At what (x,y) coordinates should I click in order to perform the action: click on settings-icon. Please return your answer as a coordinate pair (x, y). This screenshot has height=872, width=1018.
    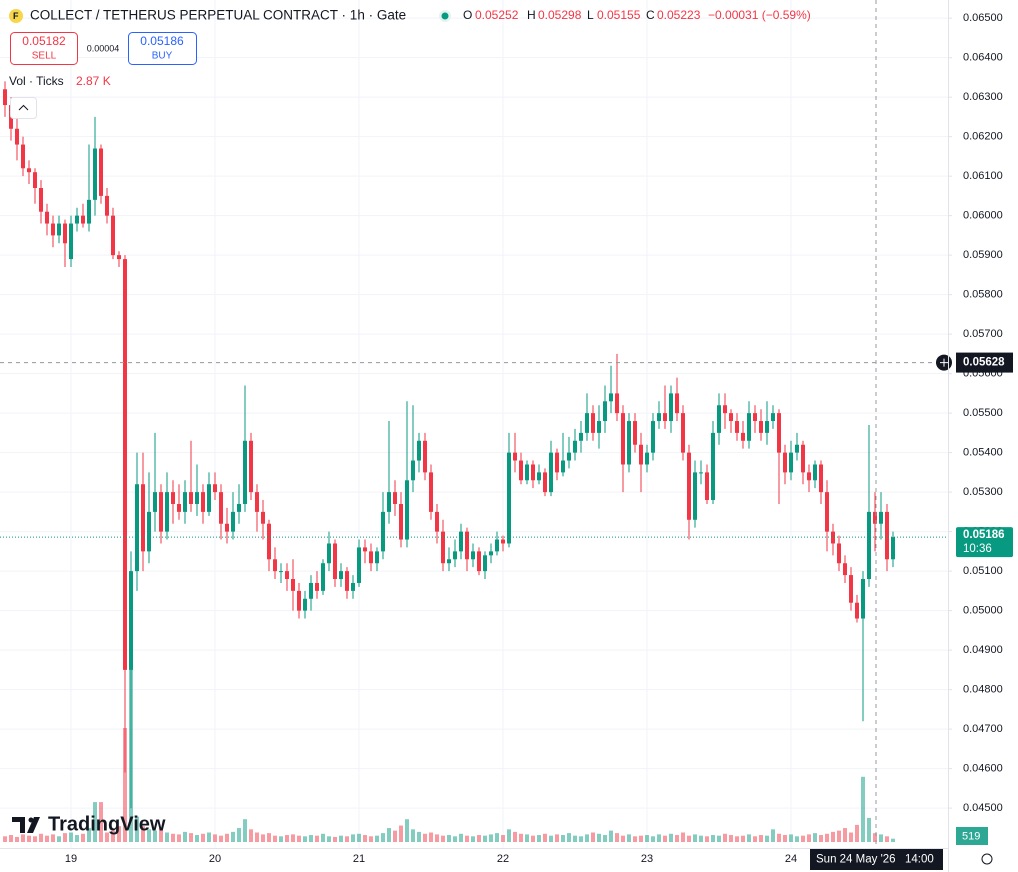
    Looking at the image, I should click on (987, 859).